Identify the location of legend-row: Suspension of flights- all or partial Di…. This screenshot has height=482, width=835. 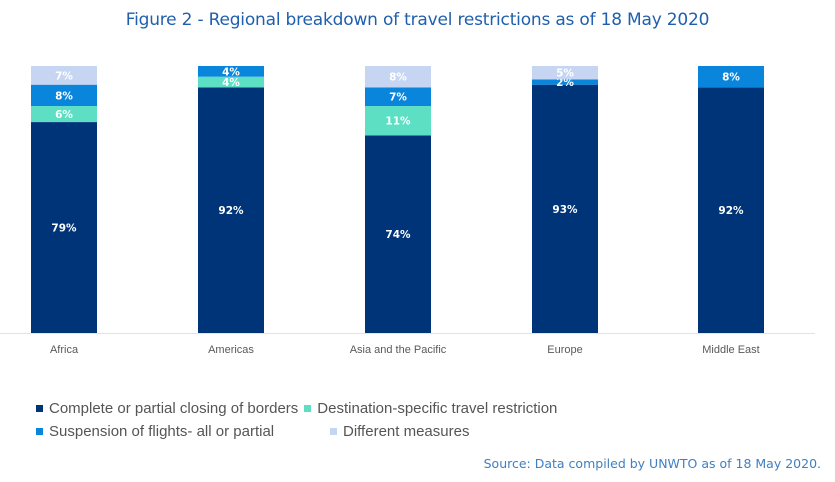
(296, 431).